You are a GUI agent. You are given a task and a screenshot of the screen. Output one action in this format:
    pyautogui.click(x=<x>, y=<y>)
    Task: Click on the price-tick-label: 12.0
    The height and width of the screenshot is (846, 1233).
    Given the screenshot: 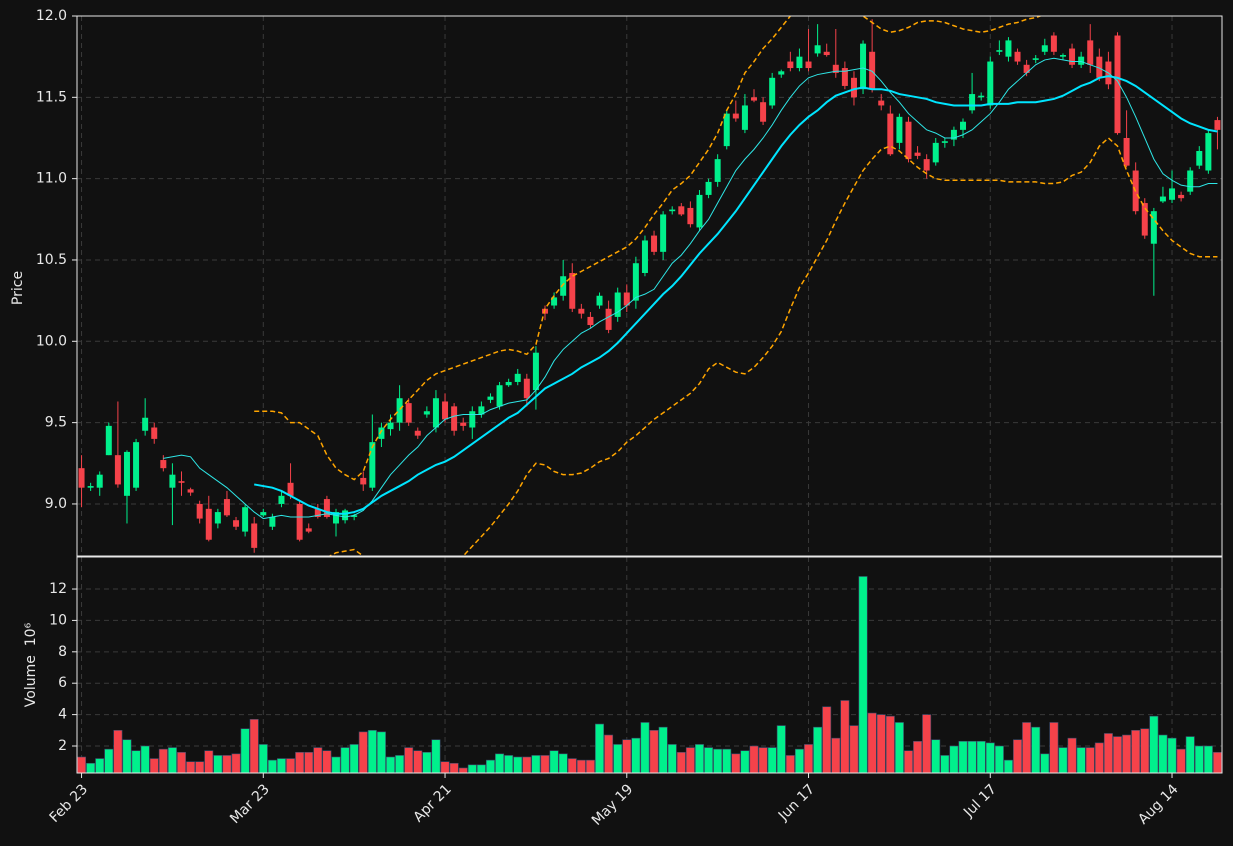 What is the action you would take?
    pyautogui.click(x=51, y=16)
    